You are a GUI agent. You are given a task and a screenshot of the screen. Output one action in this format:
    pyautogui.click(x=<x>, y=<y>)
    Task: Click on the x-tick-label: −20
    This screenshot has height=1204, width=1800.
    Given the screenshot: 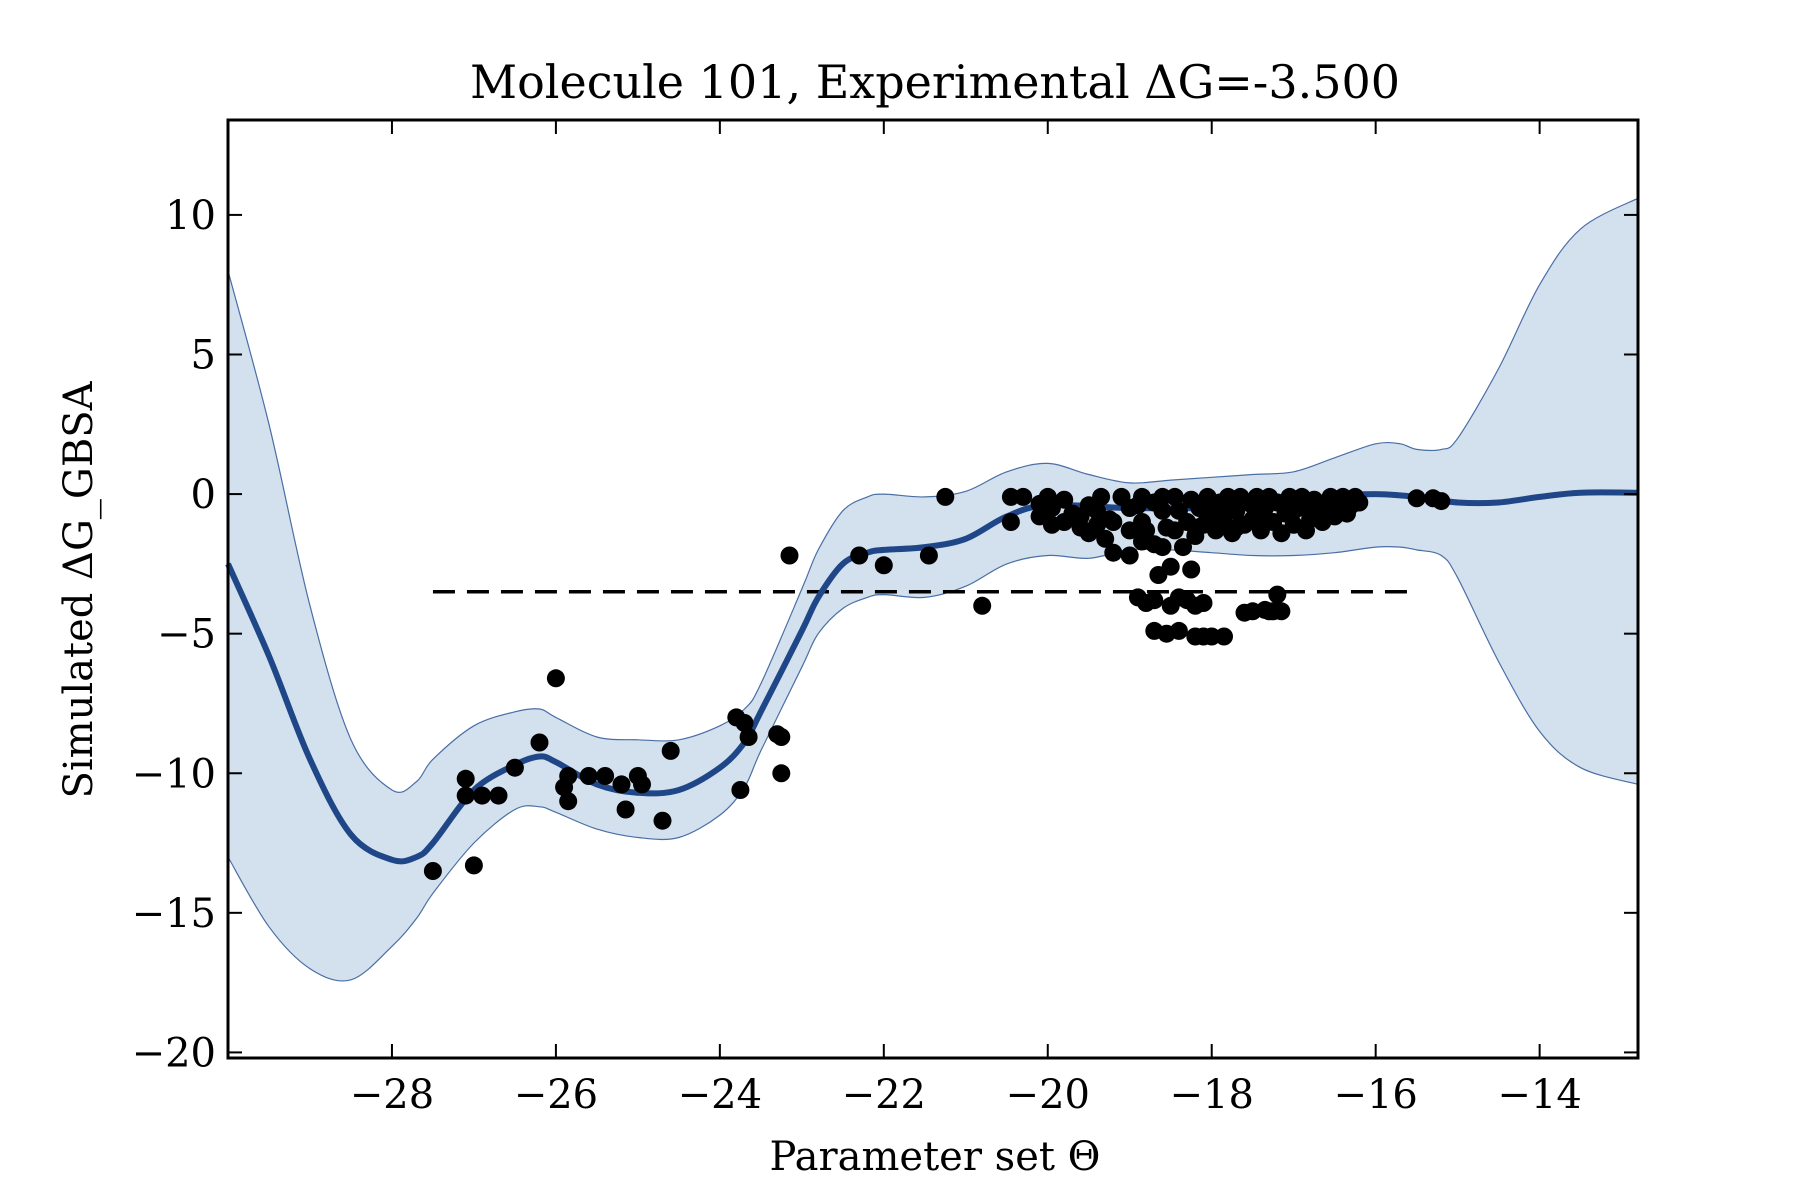 What is the action you would take?
    pyautogui.click(x=1048, y=1095)
    